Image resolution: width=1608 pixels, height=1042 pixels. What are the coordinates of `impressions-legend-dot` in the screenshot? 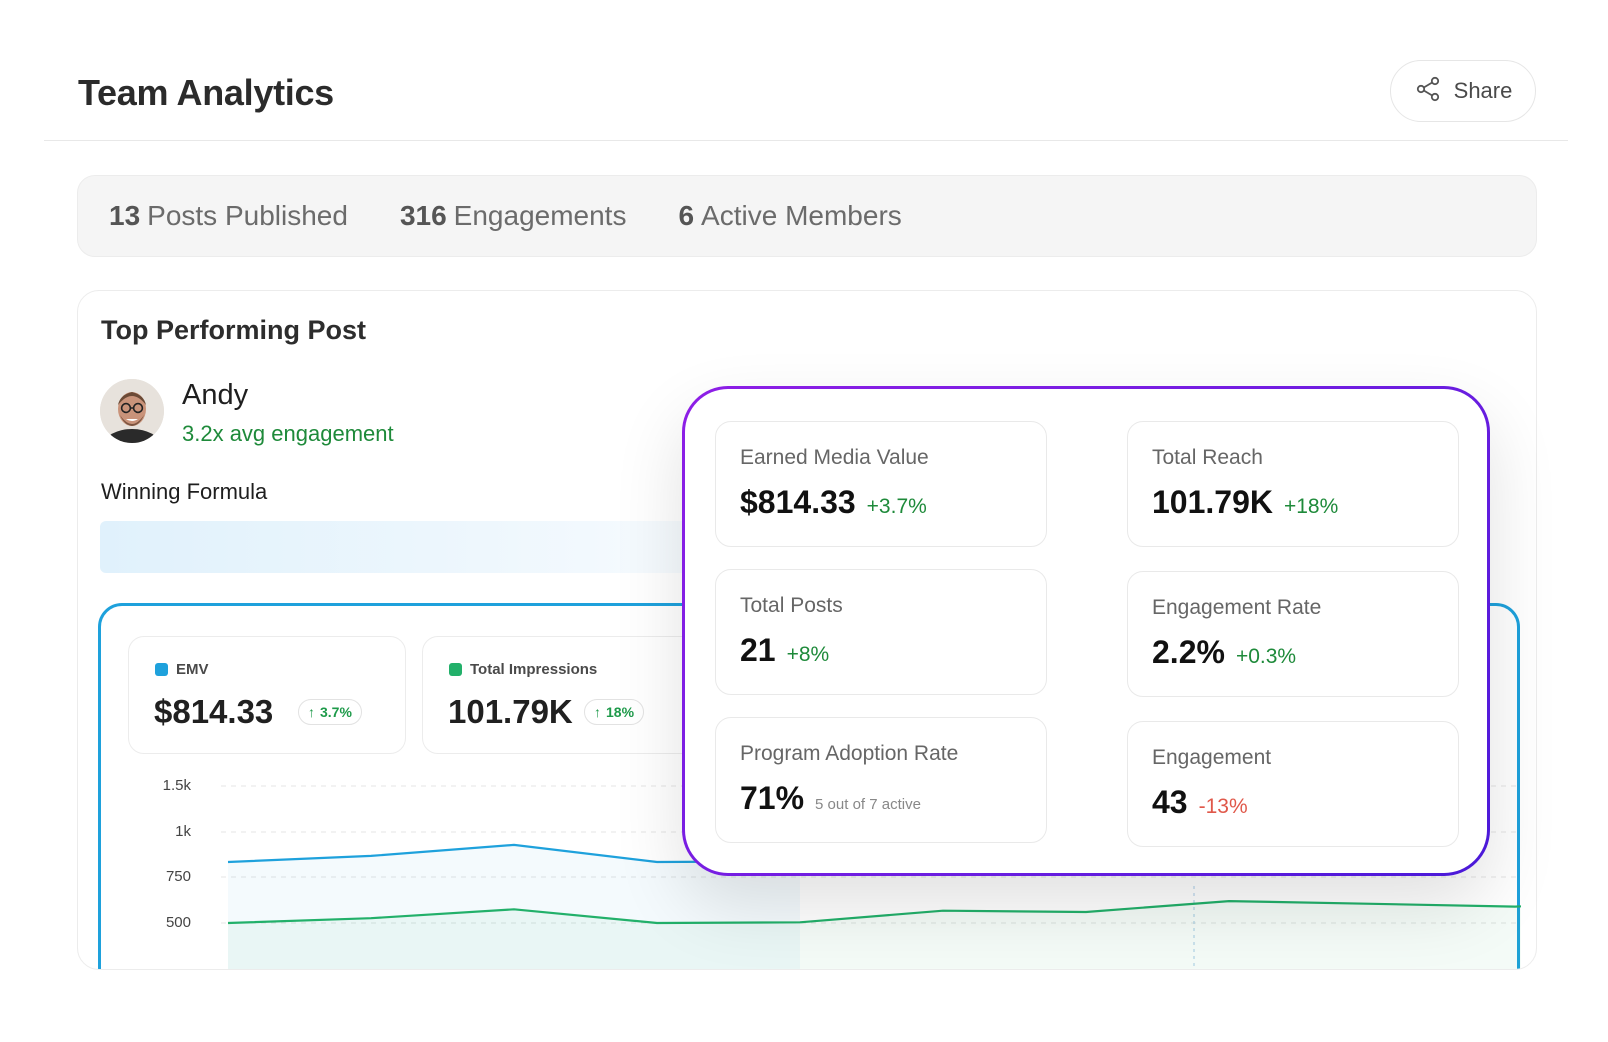 It's located at (455, 669).